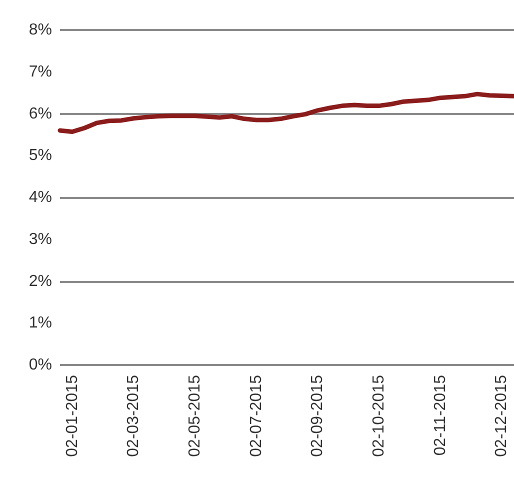  Describe the element at coordinates (40, 113) in the screenshot. I see `y-tick-label: 6%` at that location.